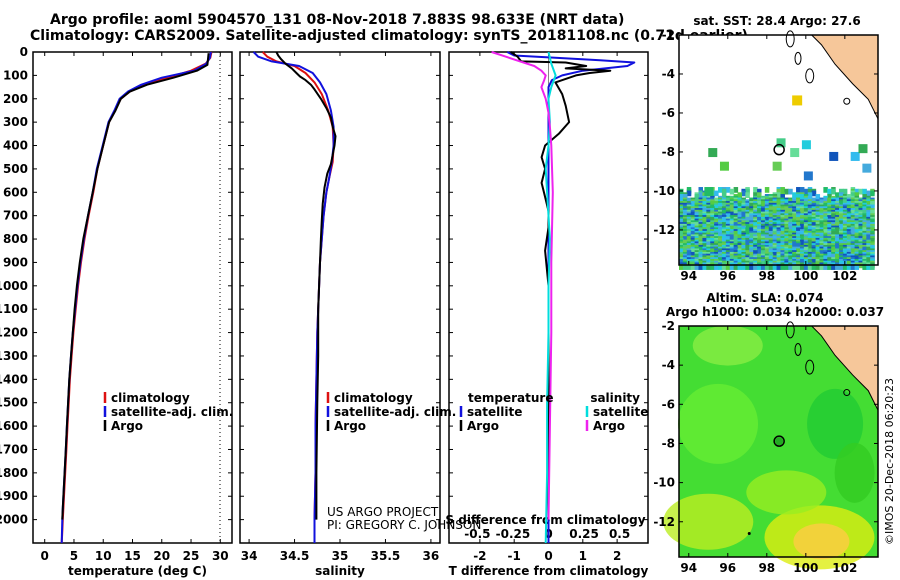  I want to click on salinity-series-climatology, so click(298, 297).